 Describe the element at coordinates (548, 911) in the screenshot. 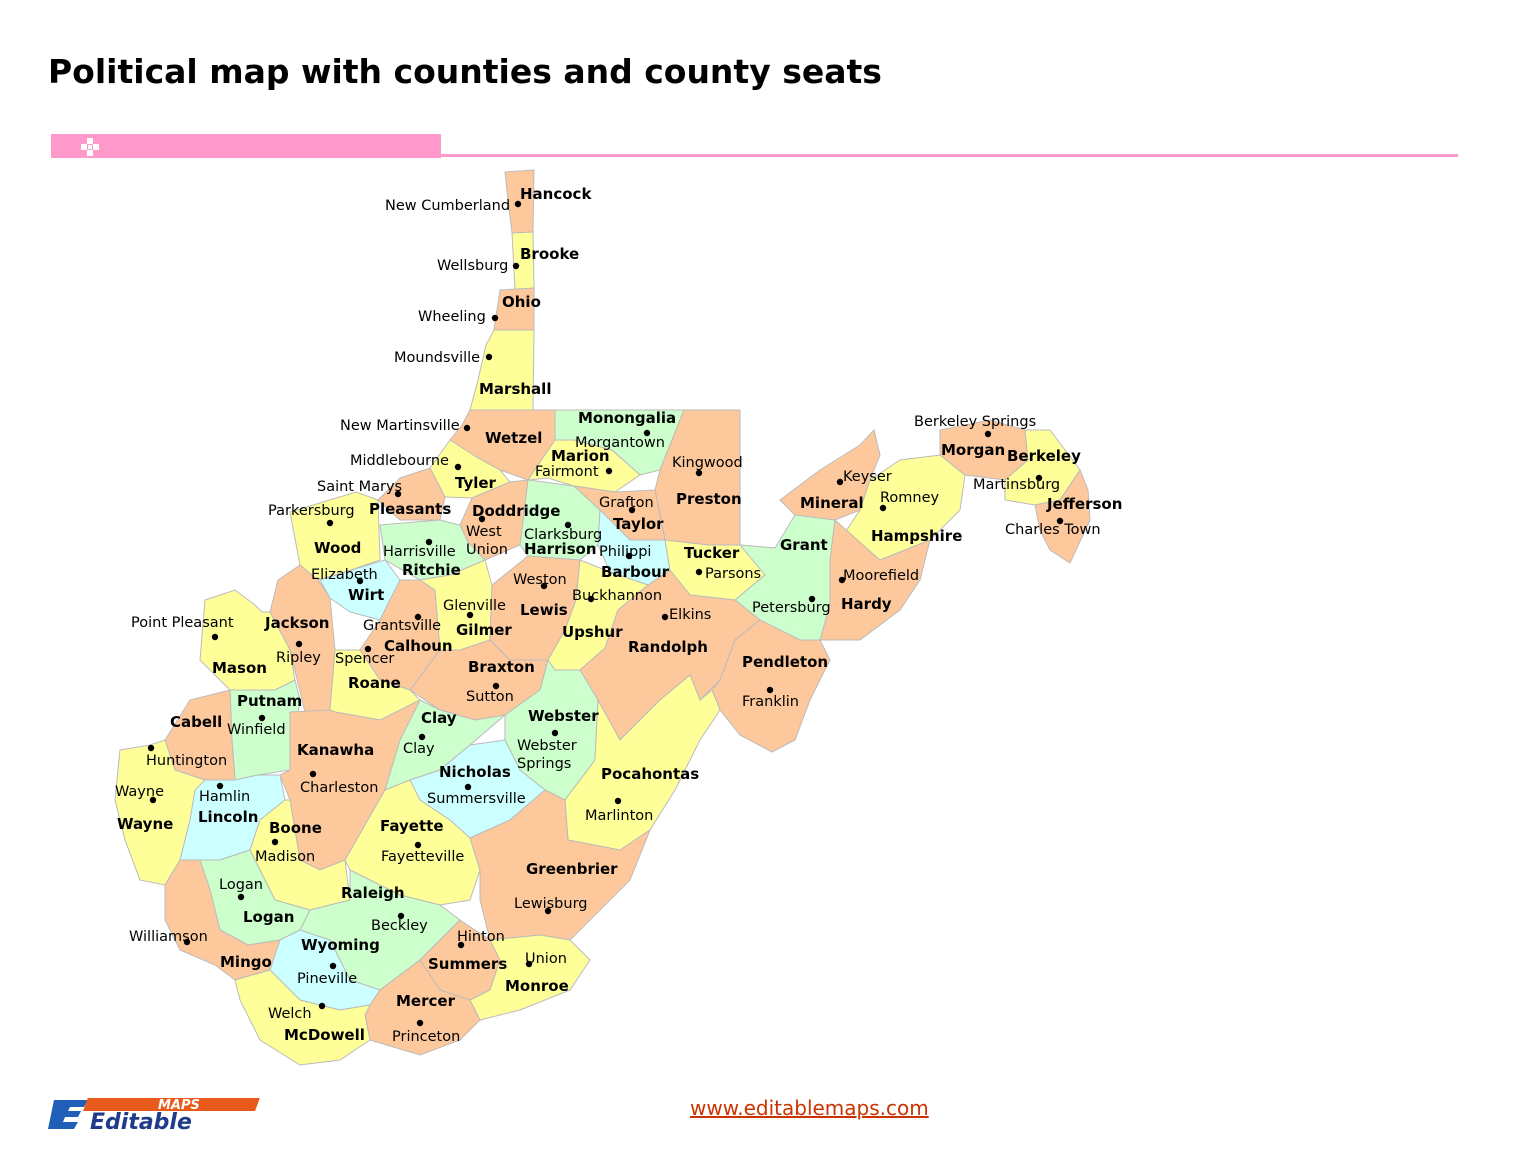

I see `seat-dot-lewisburg` at that location.